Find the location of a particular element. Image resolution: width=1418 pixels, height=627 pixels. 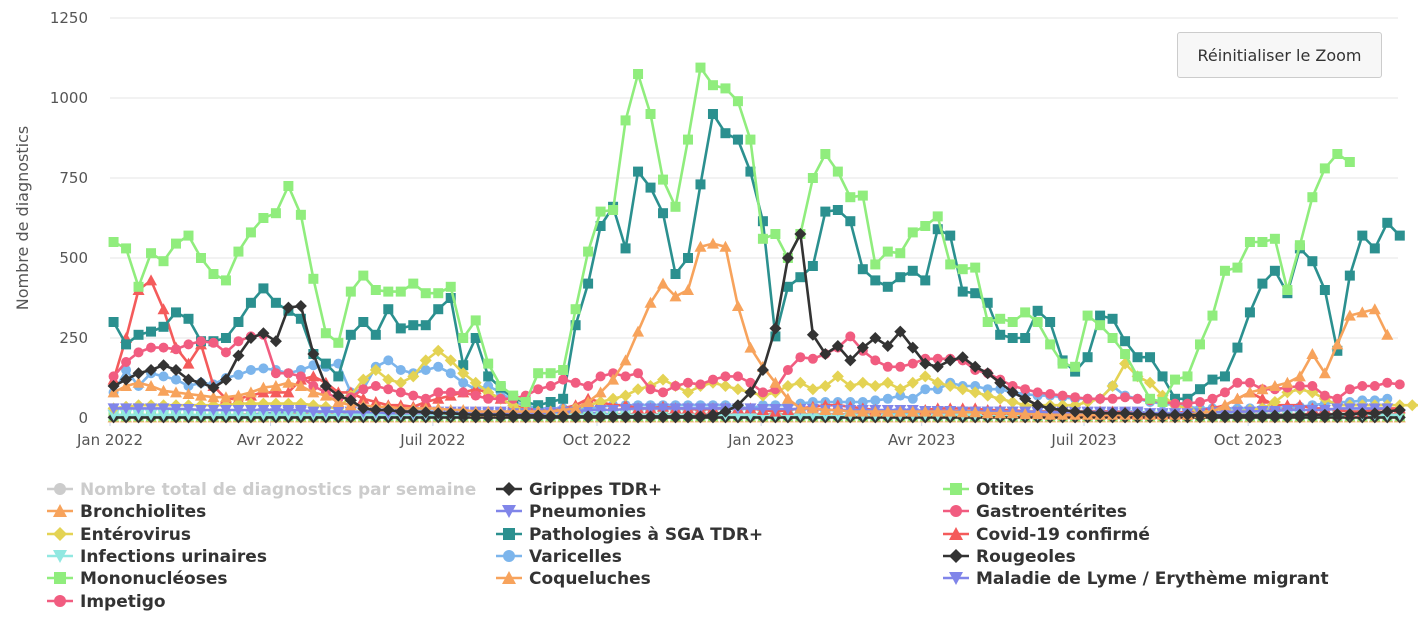

legend-item: Varicelles is located at coordinates (559, 557).